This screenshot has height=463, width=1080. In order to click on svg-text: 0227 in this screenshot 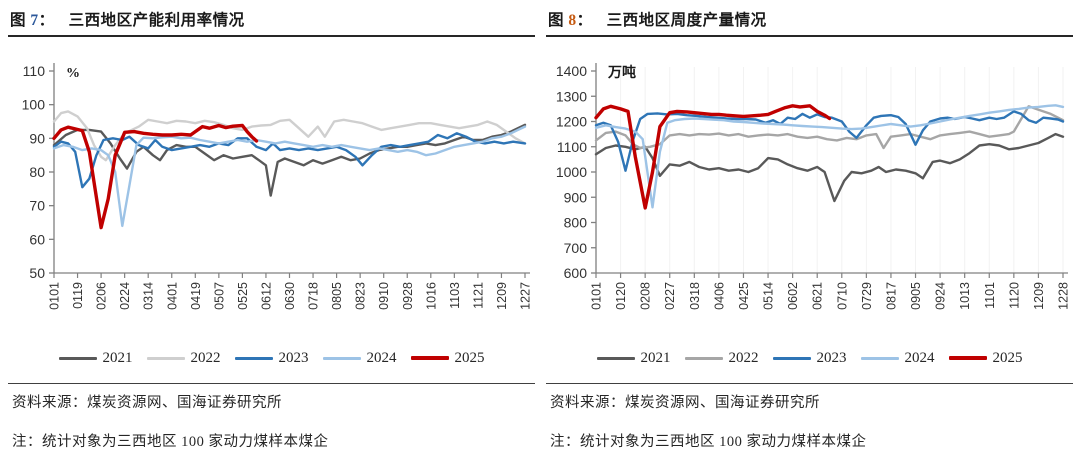, I will do `click(670, 296)`.